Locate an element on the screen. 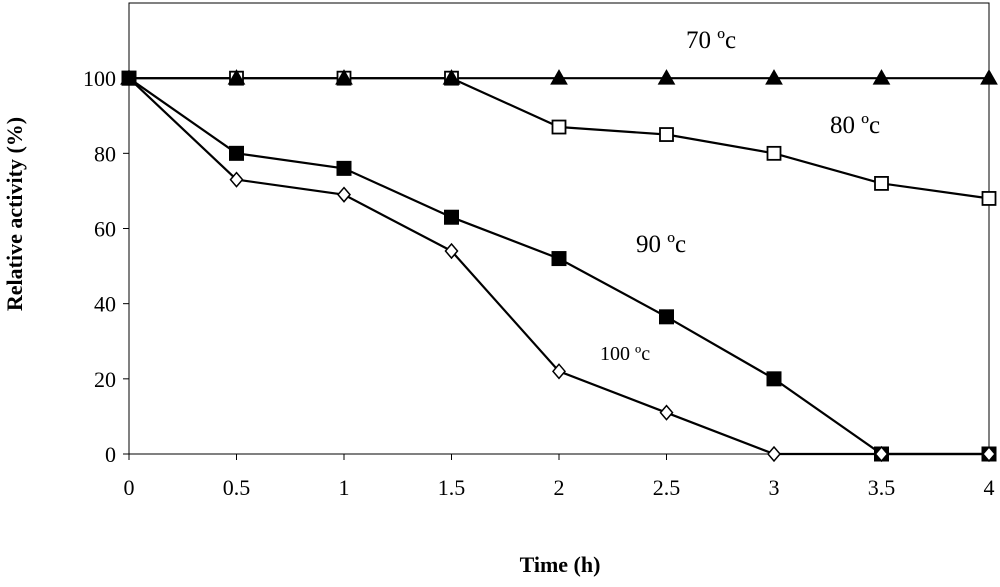 The image size is (1000, 587). x-tick-label: 3.5 is located at coordinates (882, 487).